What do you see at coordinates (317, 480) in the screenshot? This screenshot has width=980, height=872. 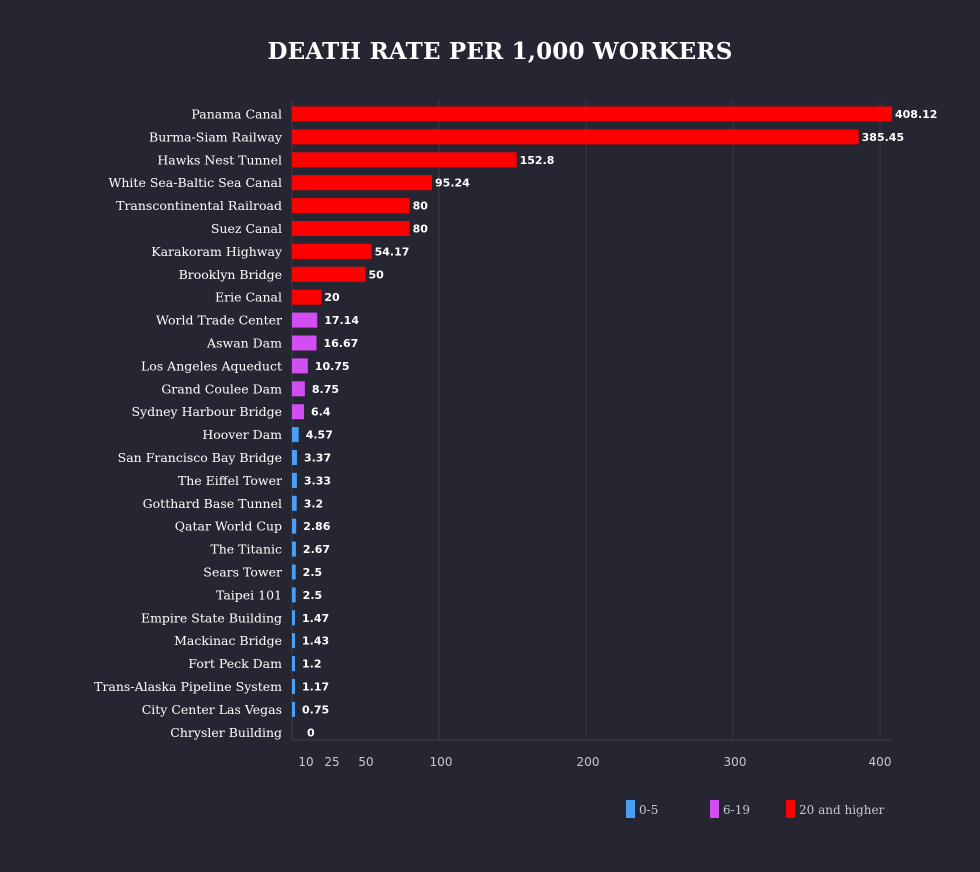 I see `value-label: 3.33` at bounding box center [317, 480].